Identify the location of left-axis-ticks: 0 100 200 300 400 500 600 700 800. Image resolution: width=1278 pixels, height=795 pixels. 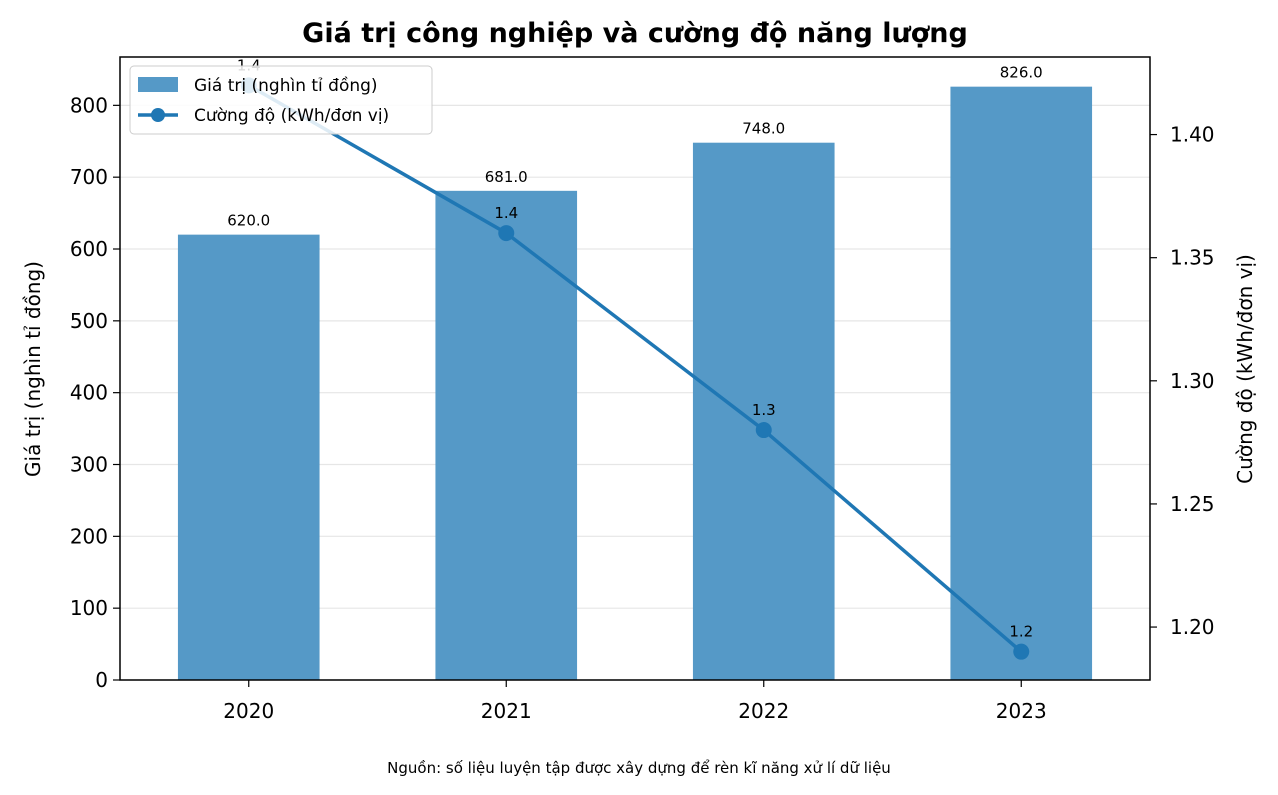
(95, 392).